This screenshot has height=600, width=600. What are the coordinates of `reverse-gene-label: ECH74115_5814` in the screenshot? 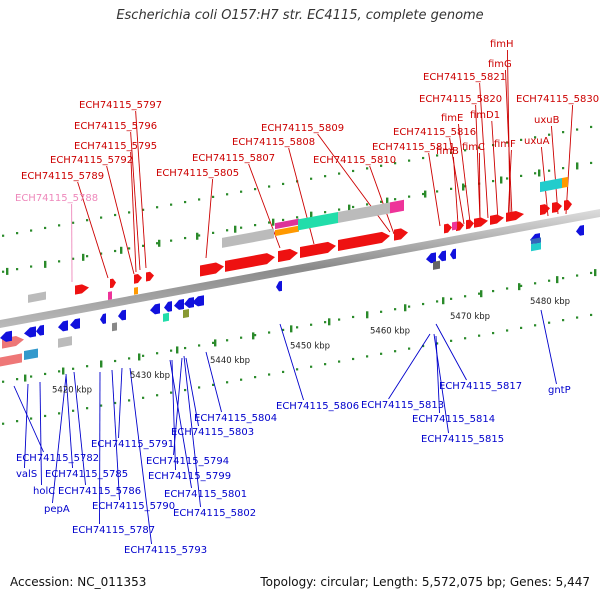 It's located at (453, 419).